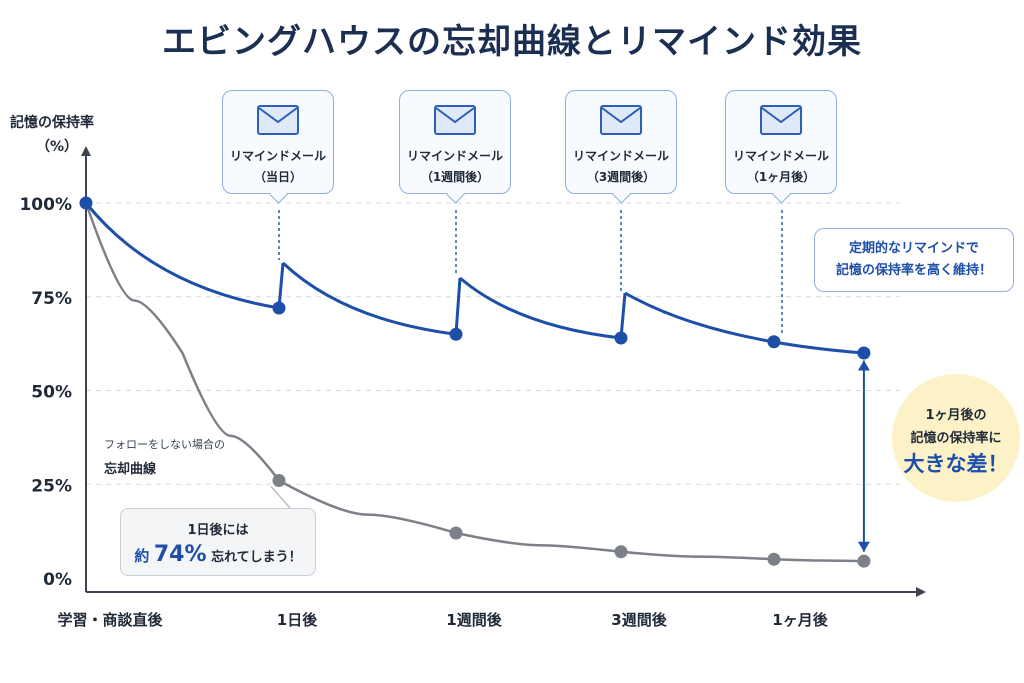 This screenshot has width=1024, height=683. Describe the element at coordinates (45, 205) in the screenshot. I see `y-tick-label: 100%` at that location.